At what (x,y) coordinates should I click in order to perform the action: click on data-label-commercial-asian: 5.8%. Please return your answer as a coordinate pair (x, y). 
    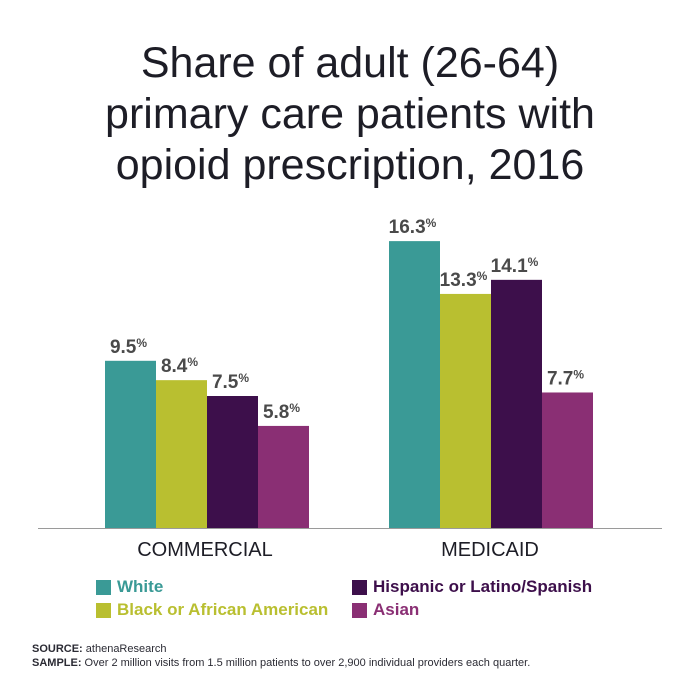
    Looking at the image, I should click on (281, 412).